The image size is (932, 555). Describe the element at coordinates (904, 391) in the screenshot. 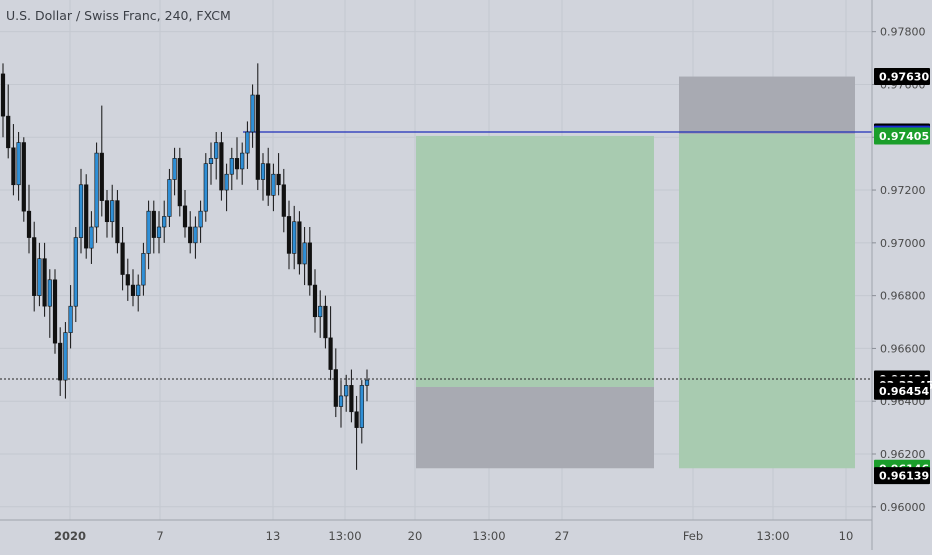

I see `price-badge-label: 0.96454` at that location.